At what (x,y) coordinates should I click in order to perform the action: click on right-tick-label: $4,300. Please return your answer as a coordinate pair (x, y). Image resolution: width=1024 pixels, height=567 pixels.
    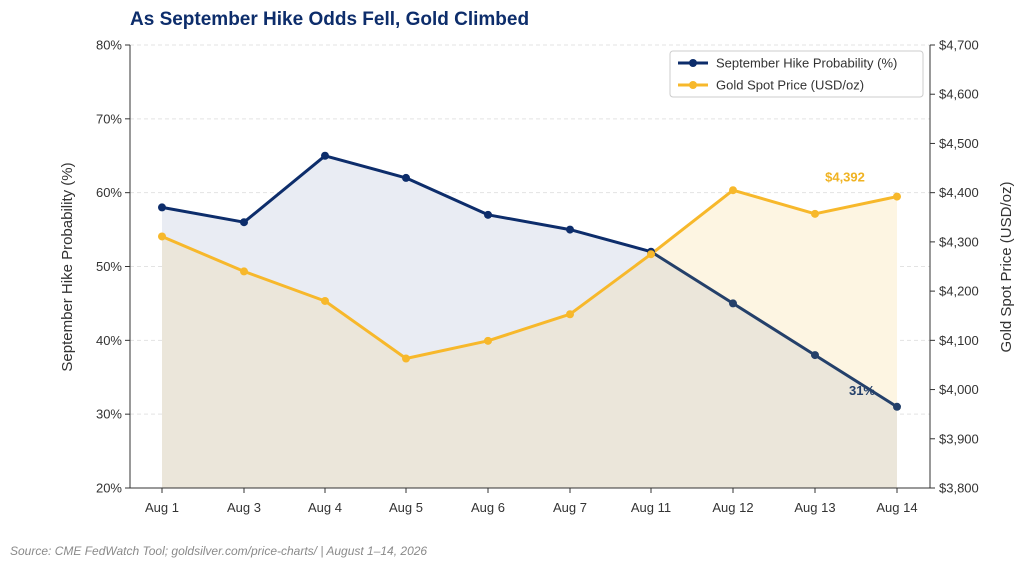
    Looking at the image, I should click on (959, 241).